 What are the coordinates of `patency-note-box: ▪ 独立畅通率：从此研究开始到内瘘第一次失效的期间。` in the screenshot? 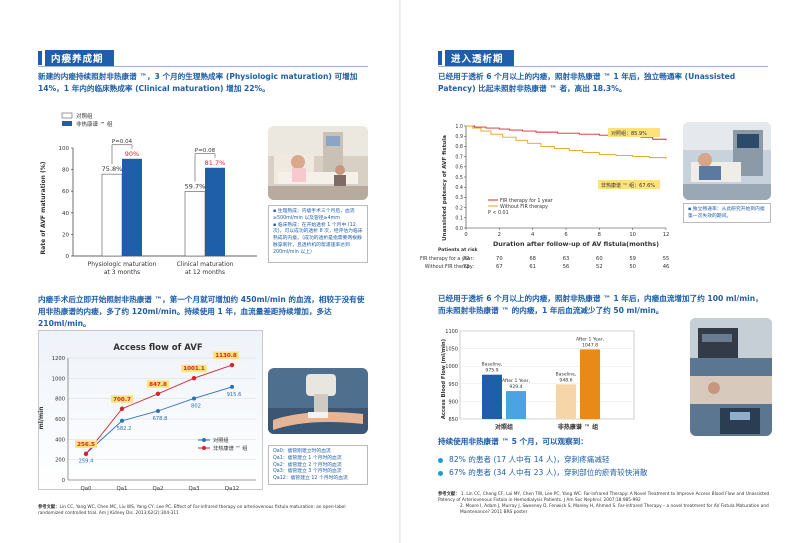 It's located at (727, 213).